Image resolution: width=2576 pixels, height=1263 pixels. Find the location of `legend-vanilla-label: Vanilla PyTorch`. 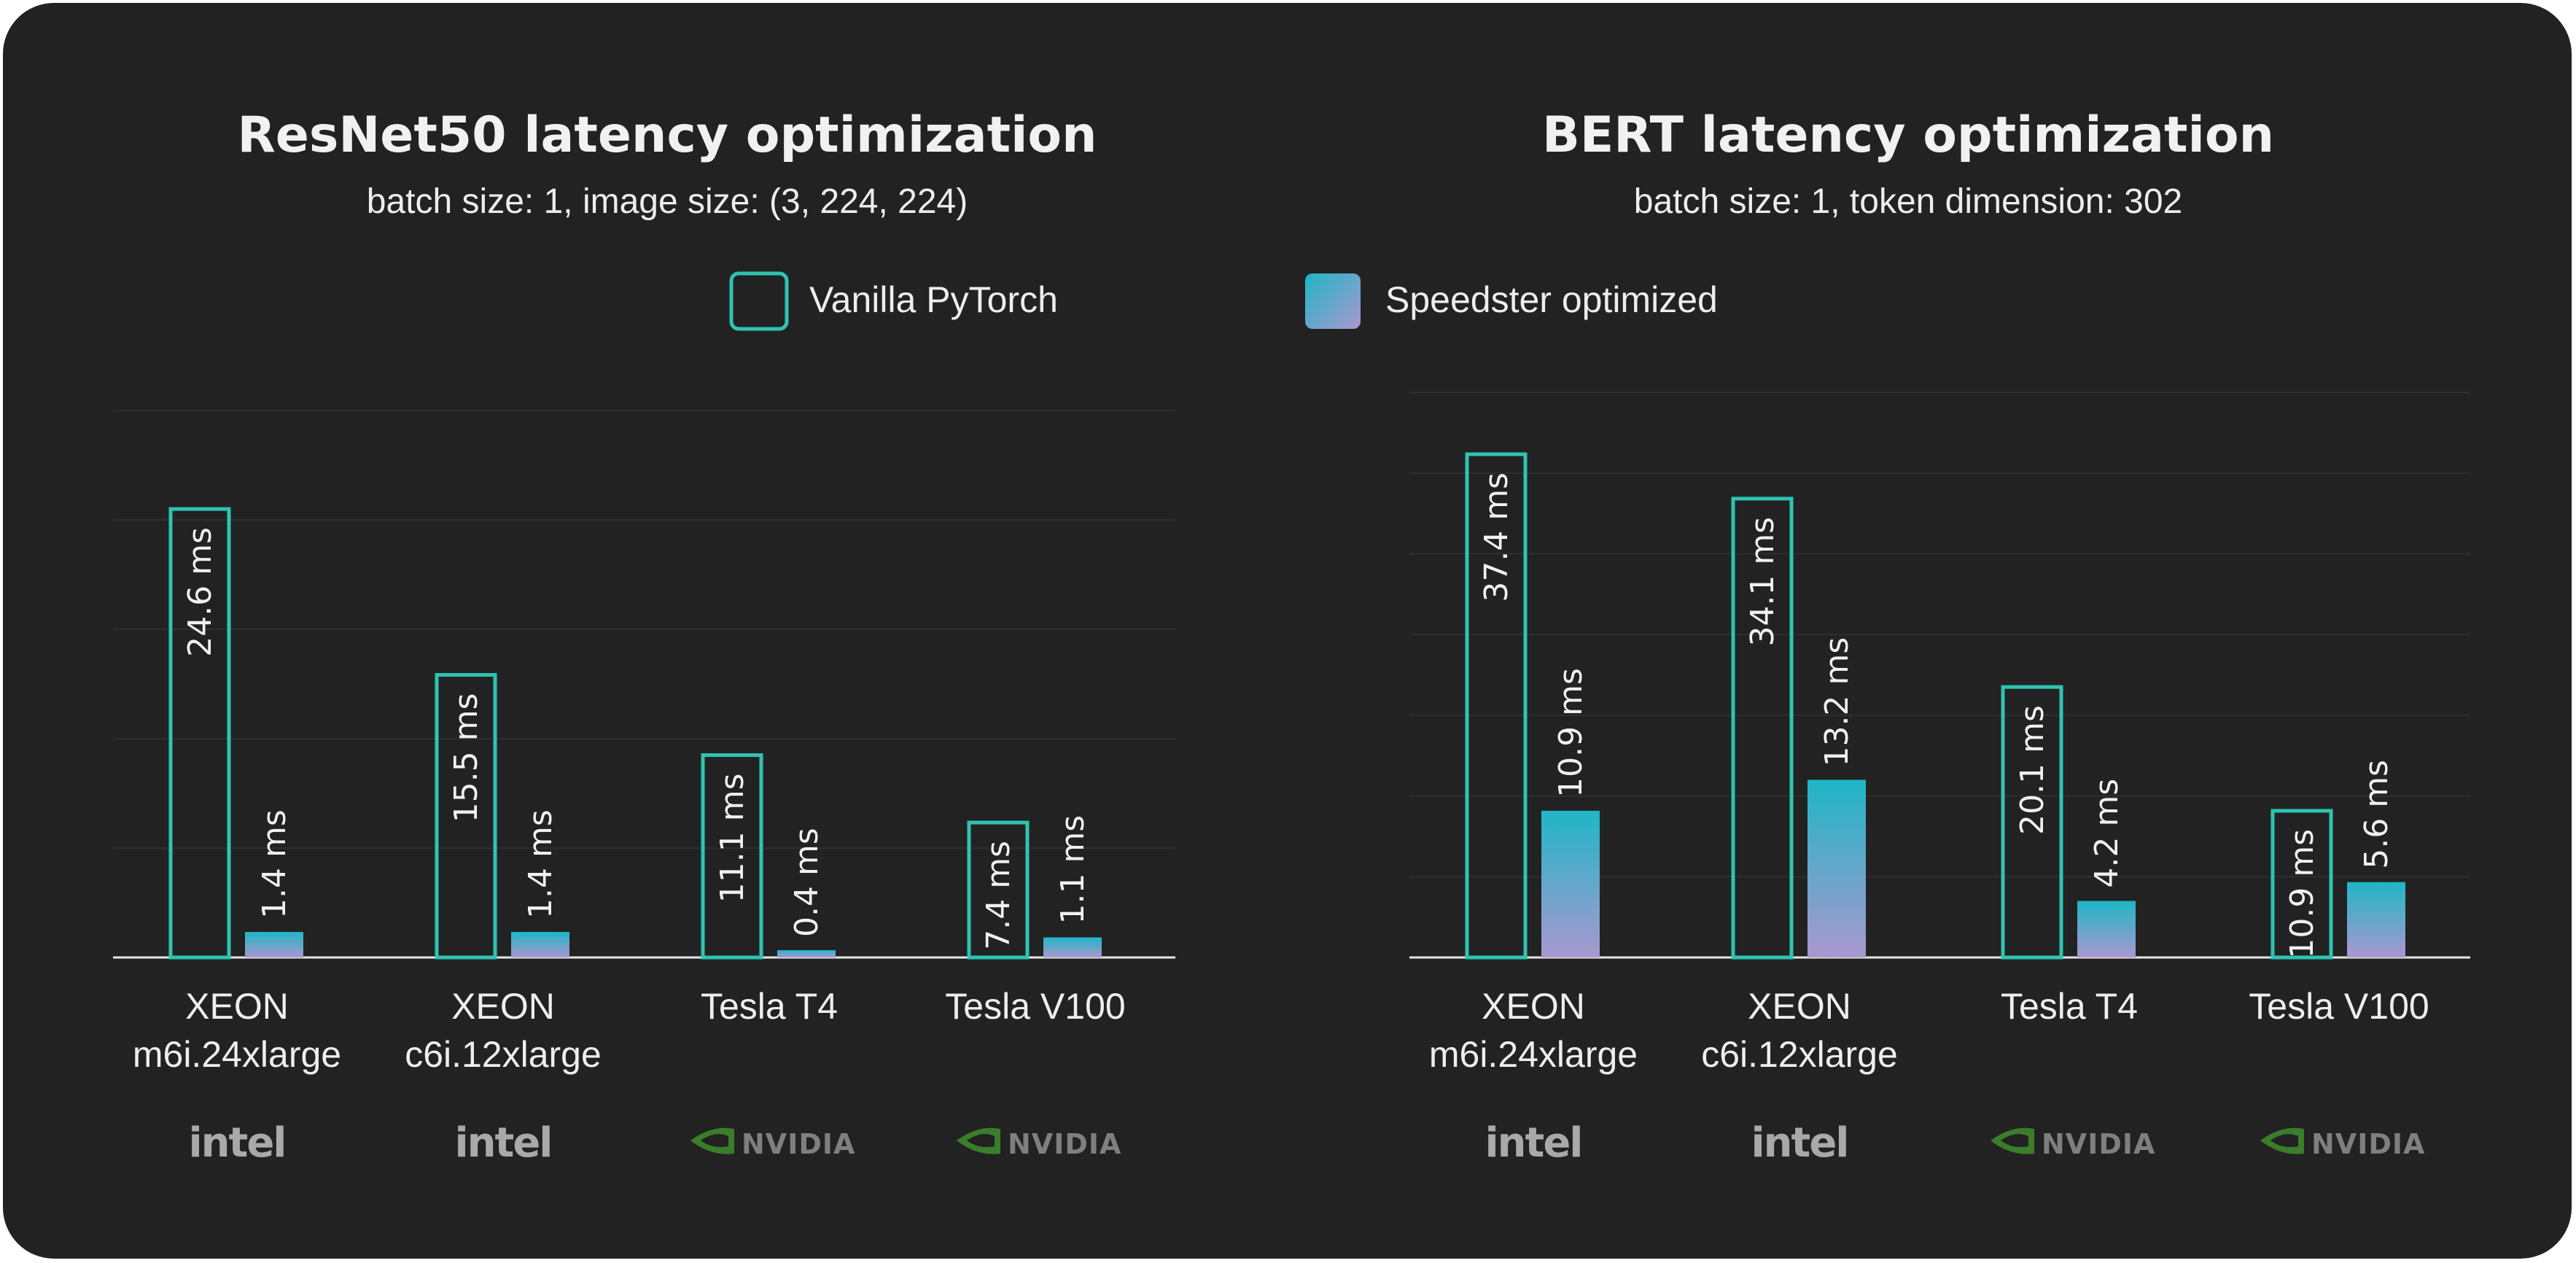

legend-vanilla-label: Vanilla PyTorch is located at coordinates (933, 299).